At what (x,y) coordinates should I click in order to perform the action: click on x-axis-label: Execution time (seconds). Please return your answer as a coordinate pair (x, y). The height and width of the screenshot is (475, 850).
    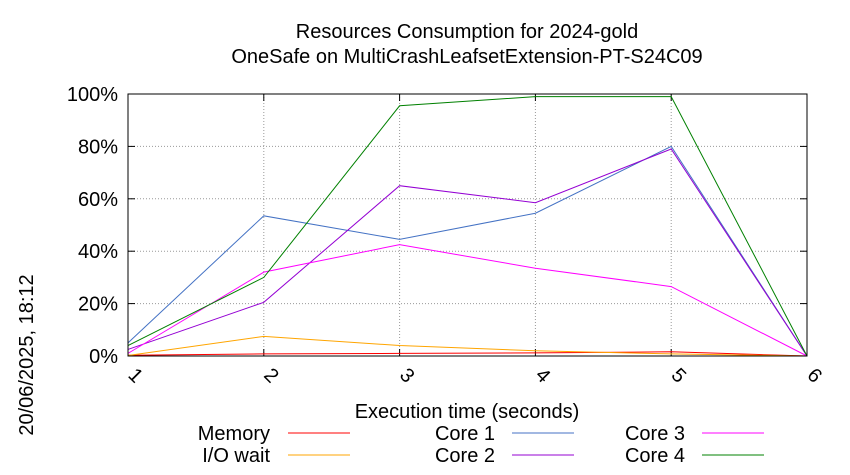
    Looking at the image, I should click on (467, 412).